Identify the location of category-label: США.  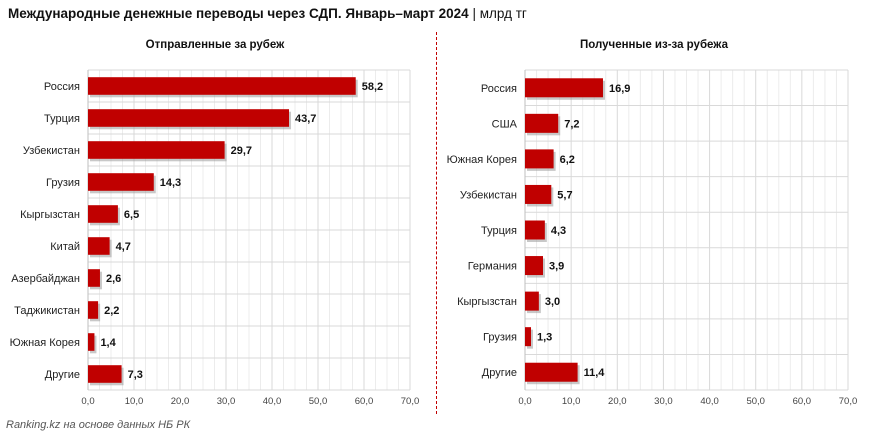
(505, 124).